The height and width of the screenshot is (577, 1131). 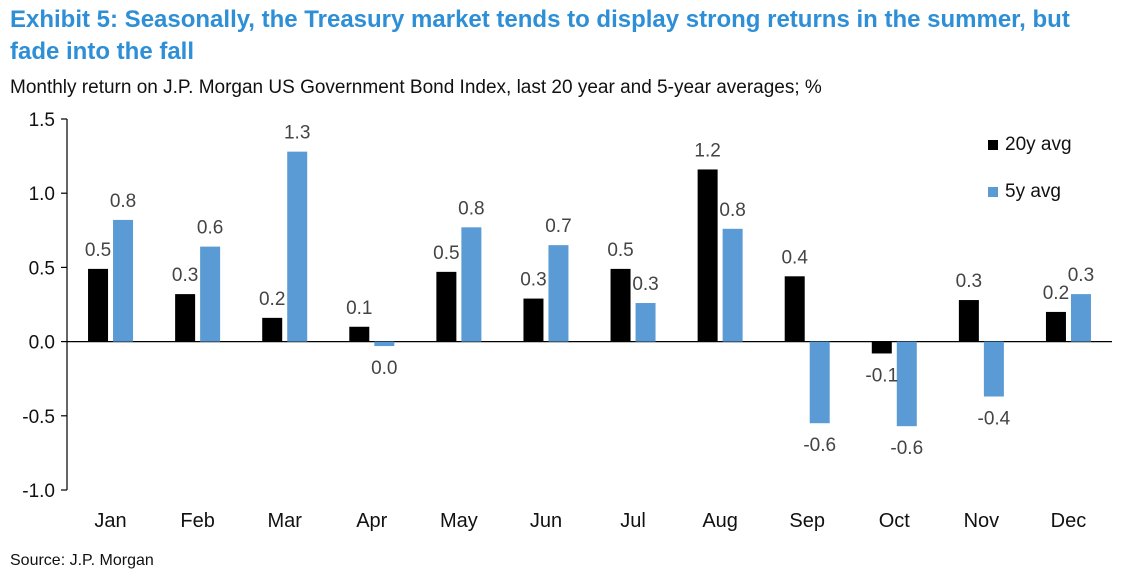 I want to click on x-tick-label: Mar, so click(x=284, y=521).